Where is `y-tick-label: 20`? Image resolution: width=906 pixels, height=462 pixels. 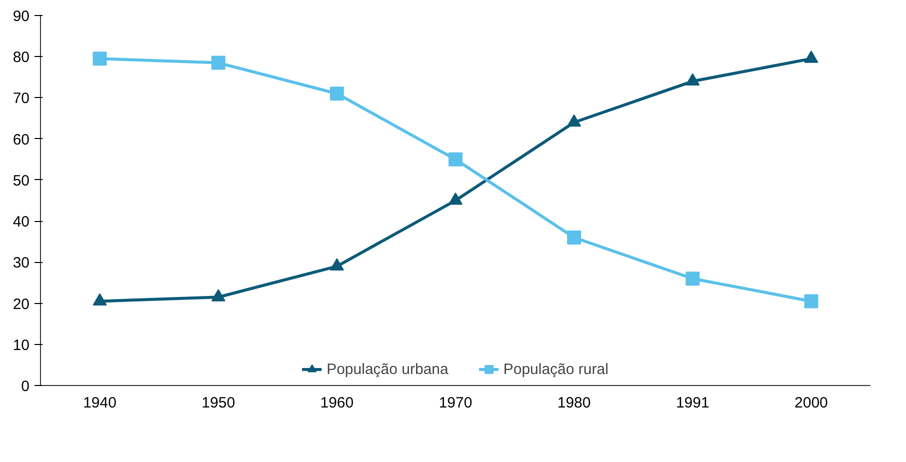 y-tick-label: 20 is located at coordinates (21, 304).